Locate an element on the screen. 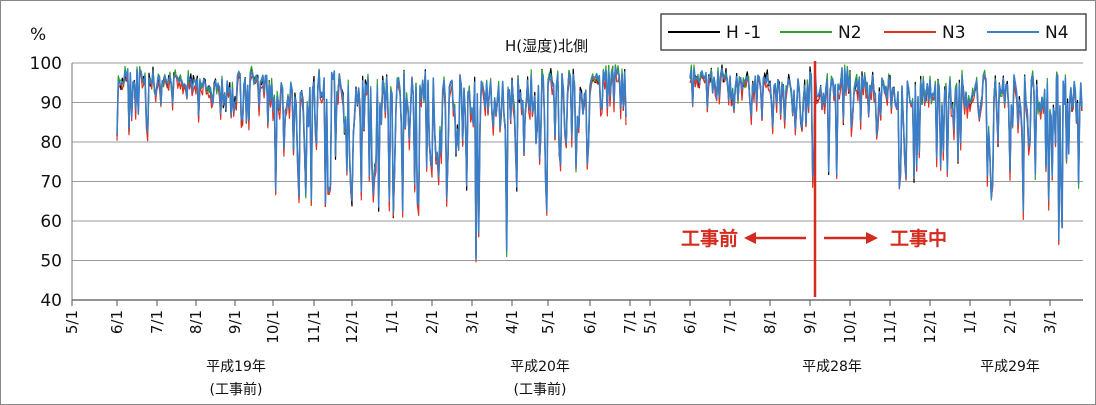  year-label: 平成20年 is located at coordinates (540, 367).